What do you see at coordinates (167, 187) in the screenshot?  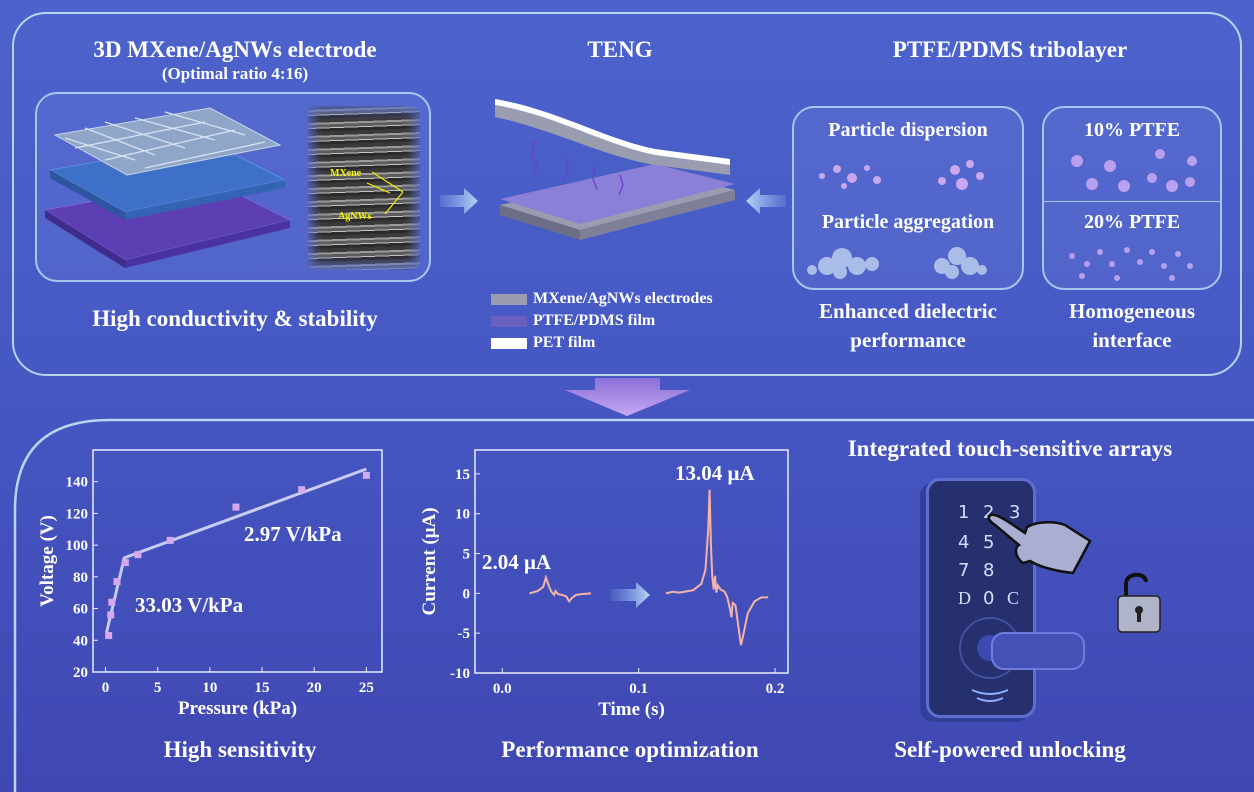 I see `electrode-layers-illustration` at bounding box center [167, 187].